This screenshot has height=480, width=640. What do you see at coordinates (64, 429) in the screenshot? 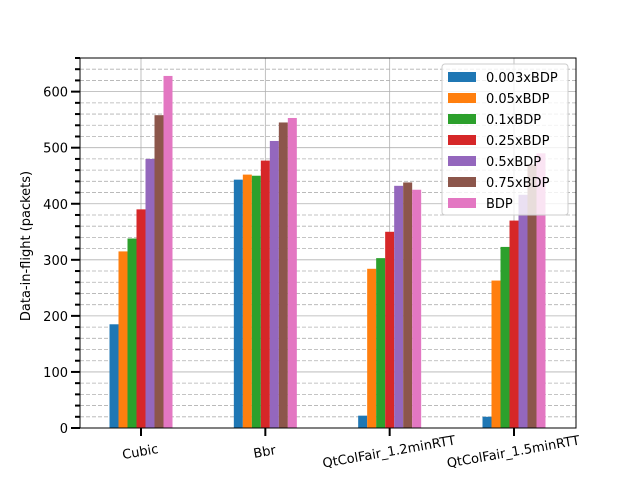
I see `y-tick-label: 0` at bounding box center [64, 429].